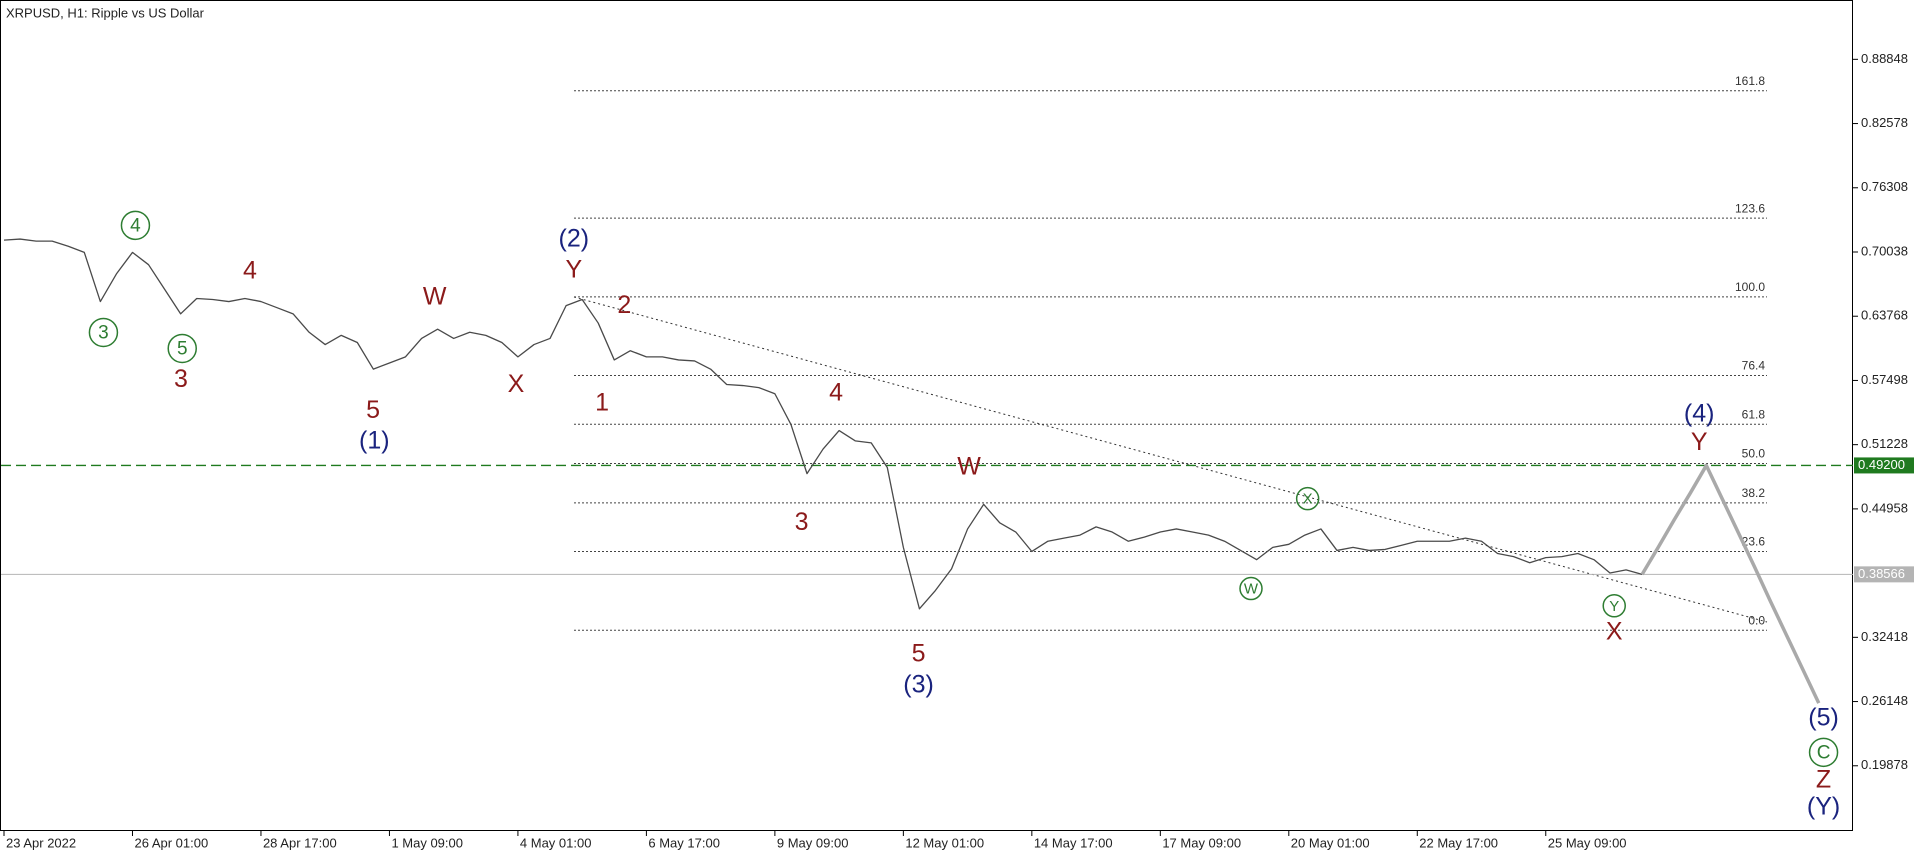 This screenshot has width=1916, height=852. I want to click on price-tag-label: 0.38566, so click(1881, 573).